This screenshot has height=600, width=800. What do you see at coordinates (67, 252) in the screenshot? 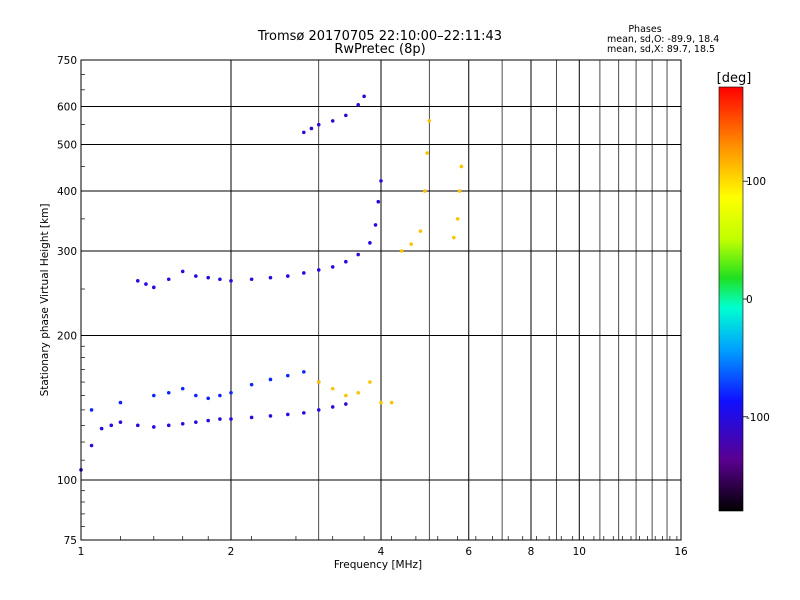
I see `y-tick-label: 300` at bounding box center [67, 252].